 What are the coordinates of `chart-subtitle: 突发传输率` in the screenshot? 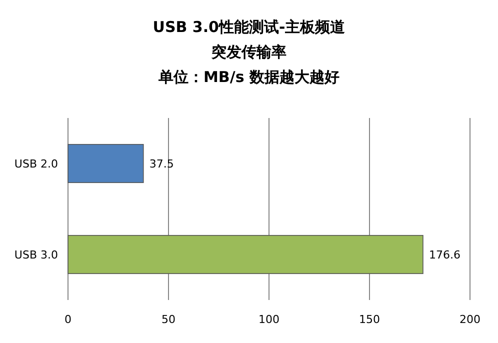 It's located at (248, 52).